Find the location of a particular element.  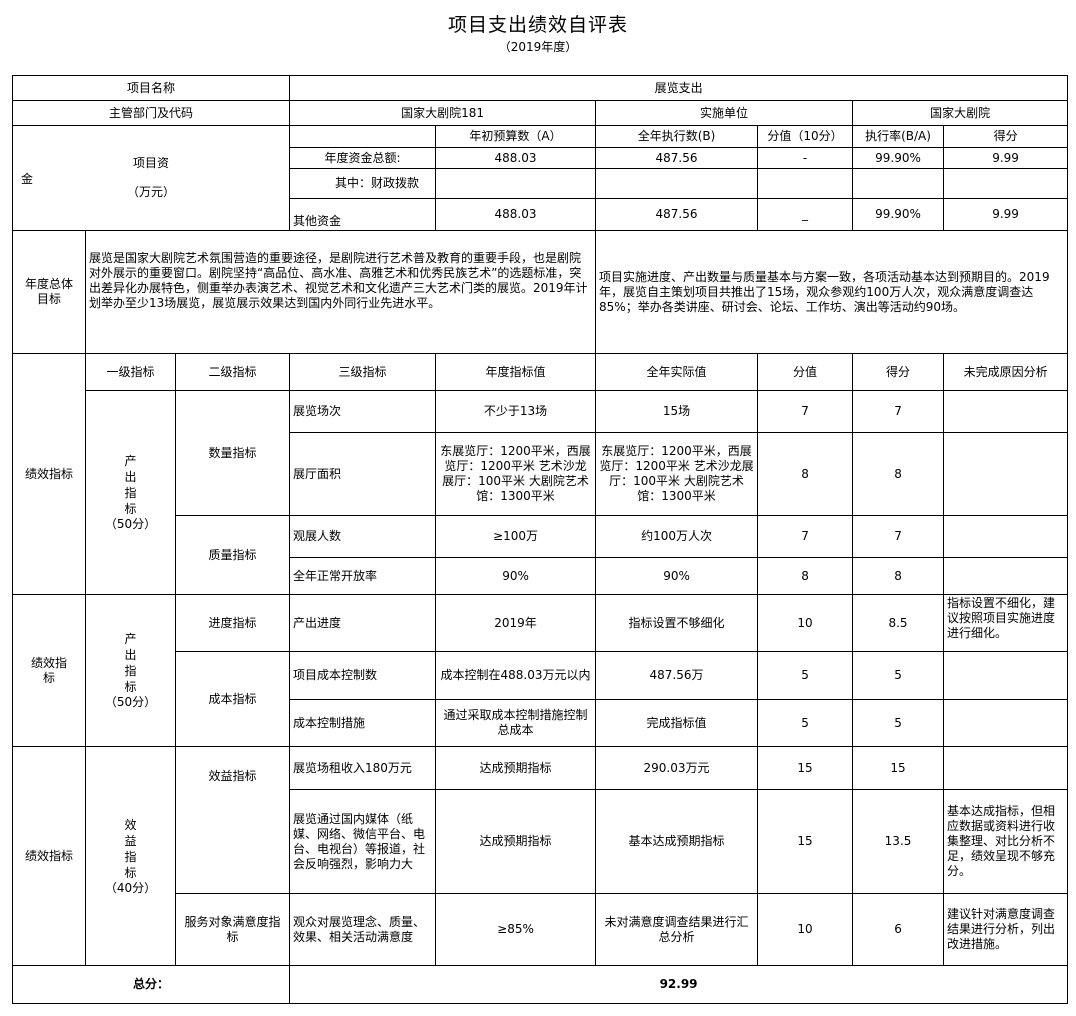

score: 13.5 is located at coordinates (898, 841).